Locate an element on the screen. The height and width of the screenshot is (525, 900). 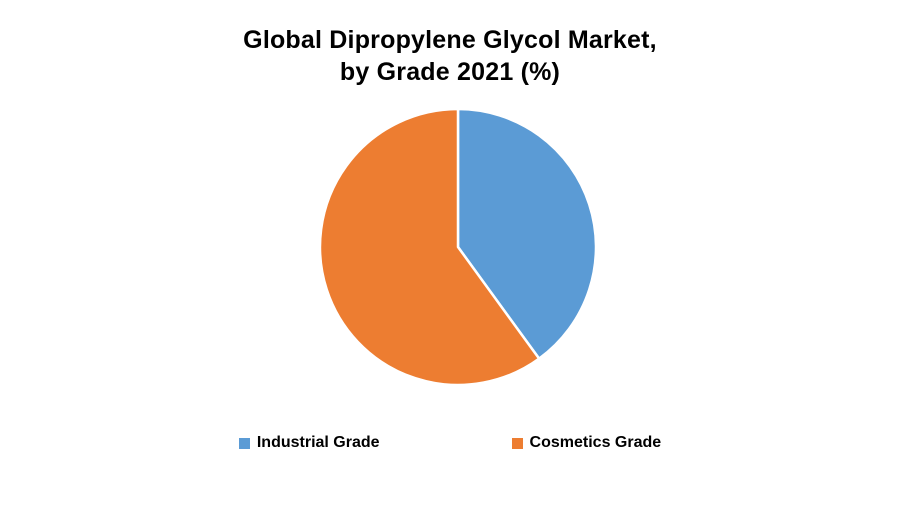
legend-item-cosmetics-grade: Cosmetics Grade is located at coordinates (586, 443).